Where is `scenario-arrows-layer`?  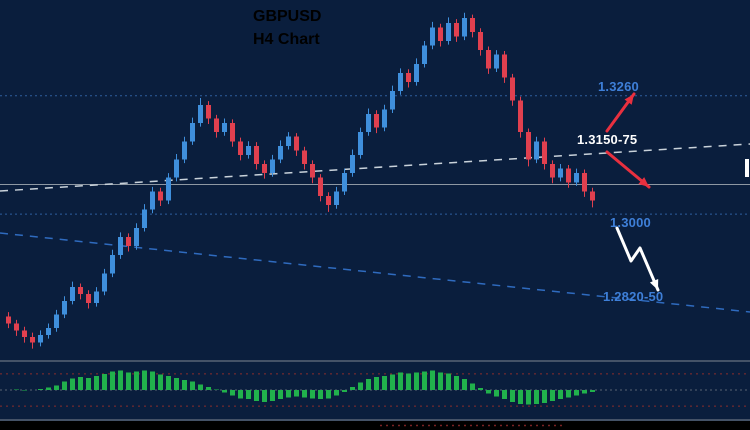
scenario-arrows-layer is located at coordinates (632, 192).